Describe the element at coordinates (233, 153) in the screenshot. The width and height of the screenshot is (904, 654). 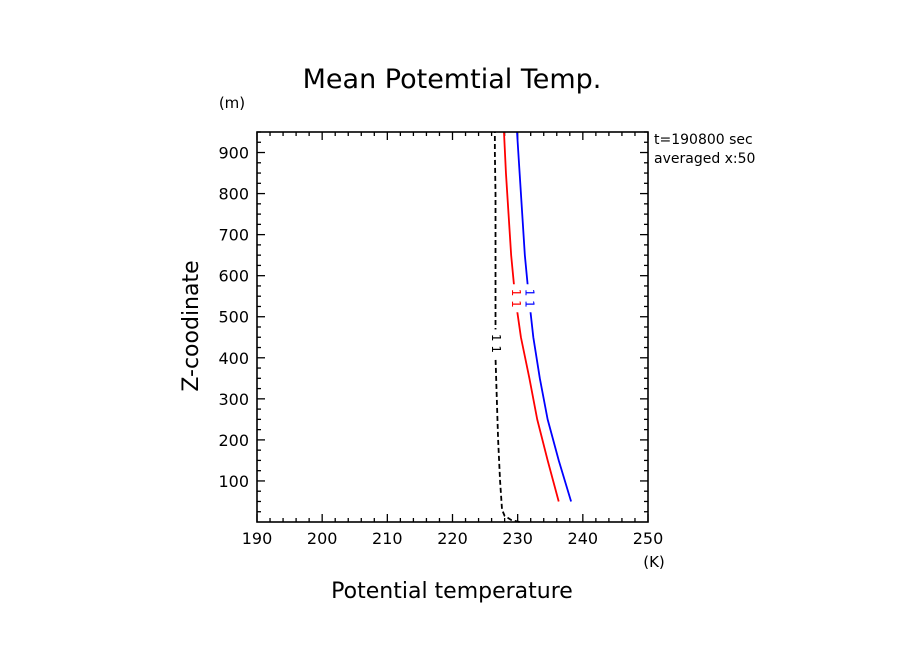
I see `y-tick-label: 900` at that location.